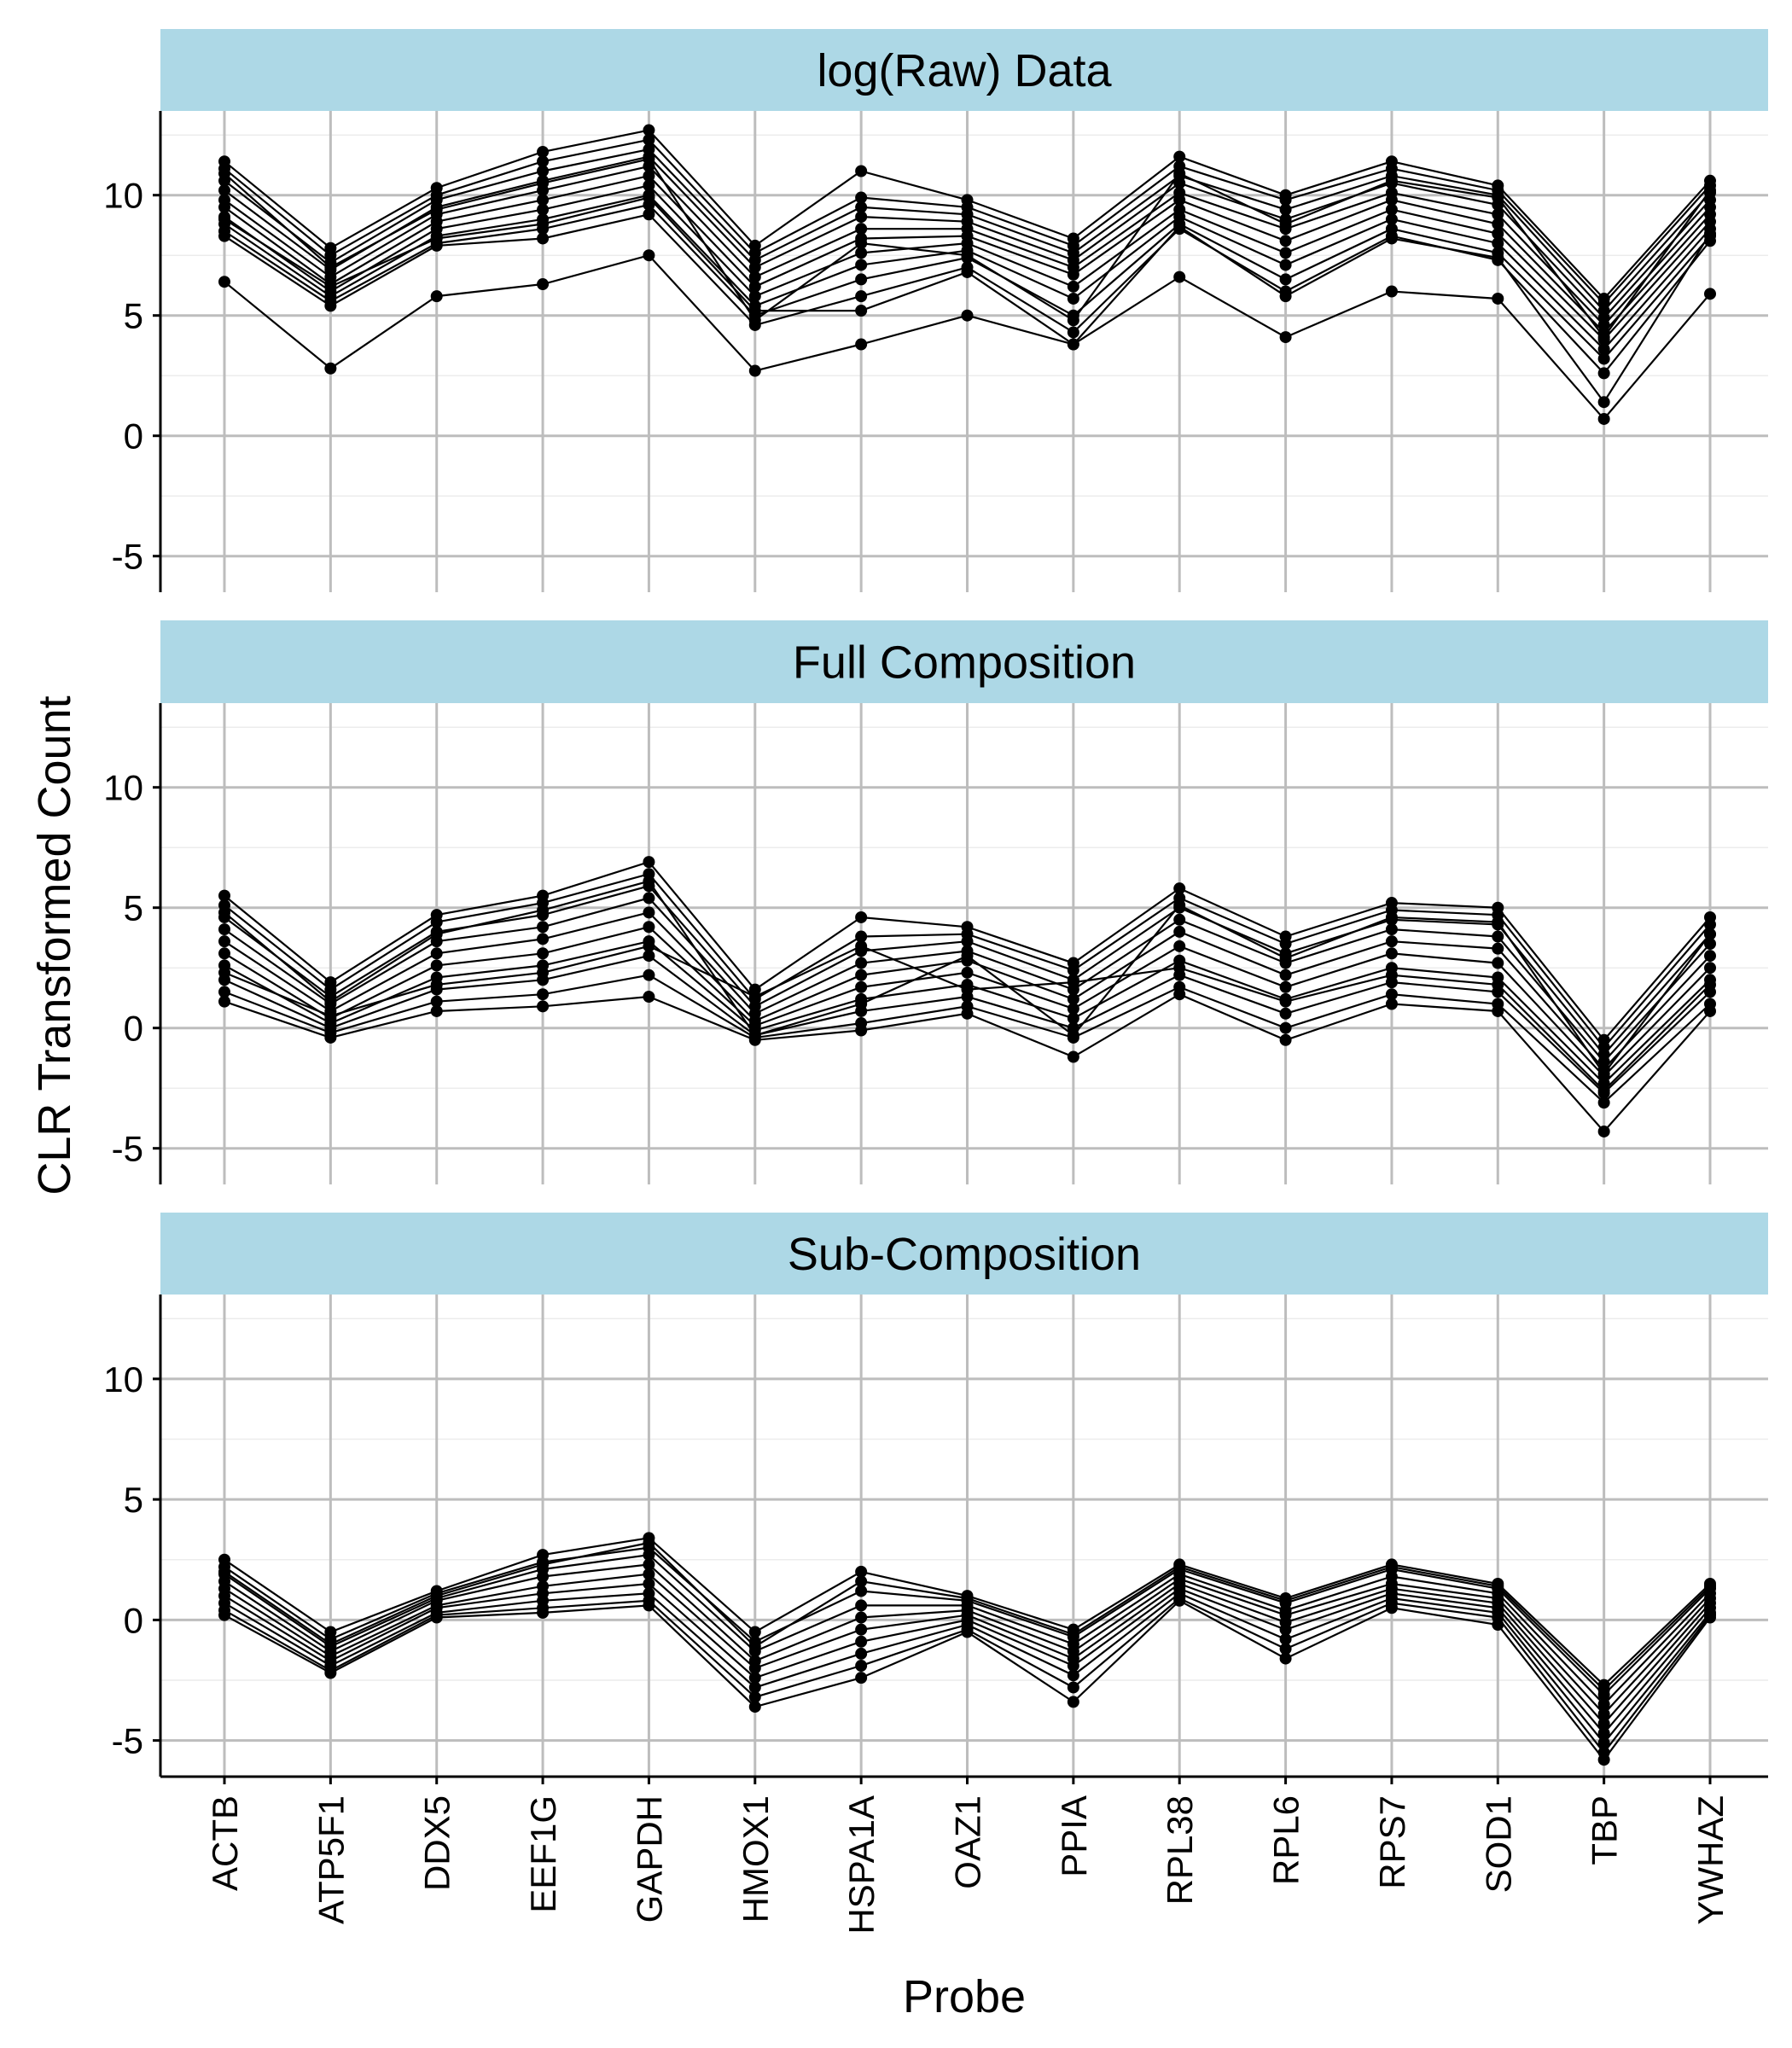 The height and width of the screenshot is (2048, 1792). Describe the element at coordinates (128, 557) in the screenshot. I see `y-tick-label: -5` at that location.